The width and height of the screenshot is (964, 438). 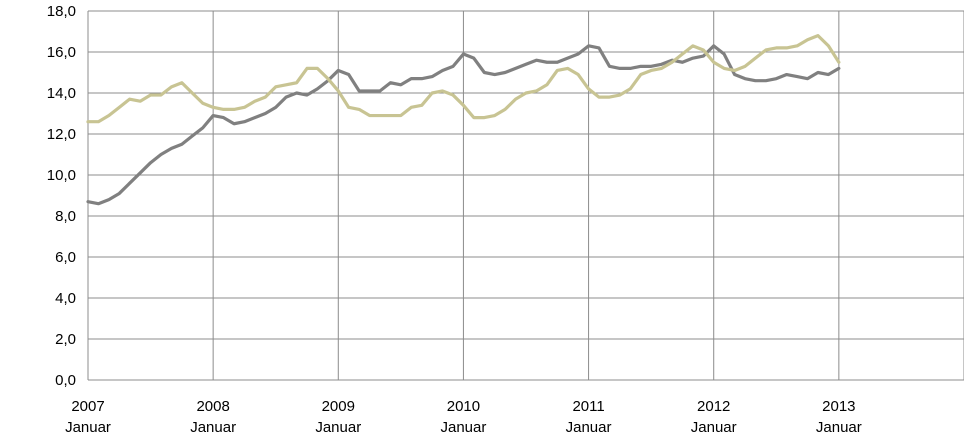 I want to click on x-tick-year-label: 2012, so click(x=713, y=406).